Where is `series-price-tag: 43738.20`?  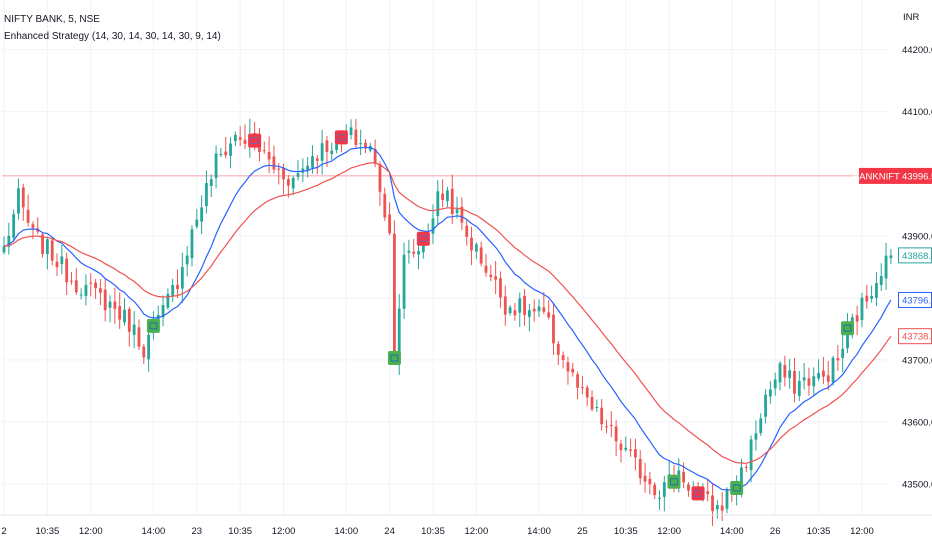
series-price-tag: 43738.20 is located at coordinates (915, 336).